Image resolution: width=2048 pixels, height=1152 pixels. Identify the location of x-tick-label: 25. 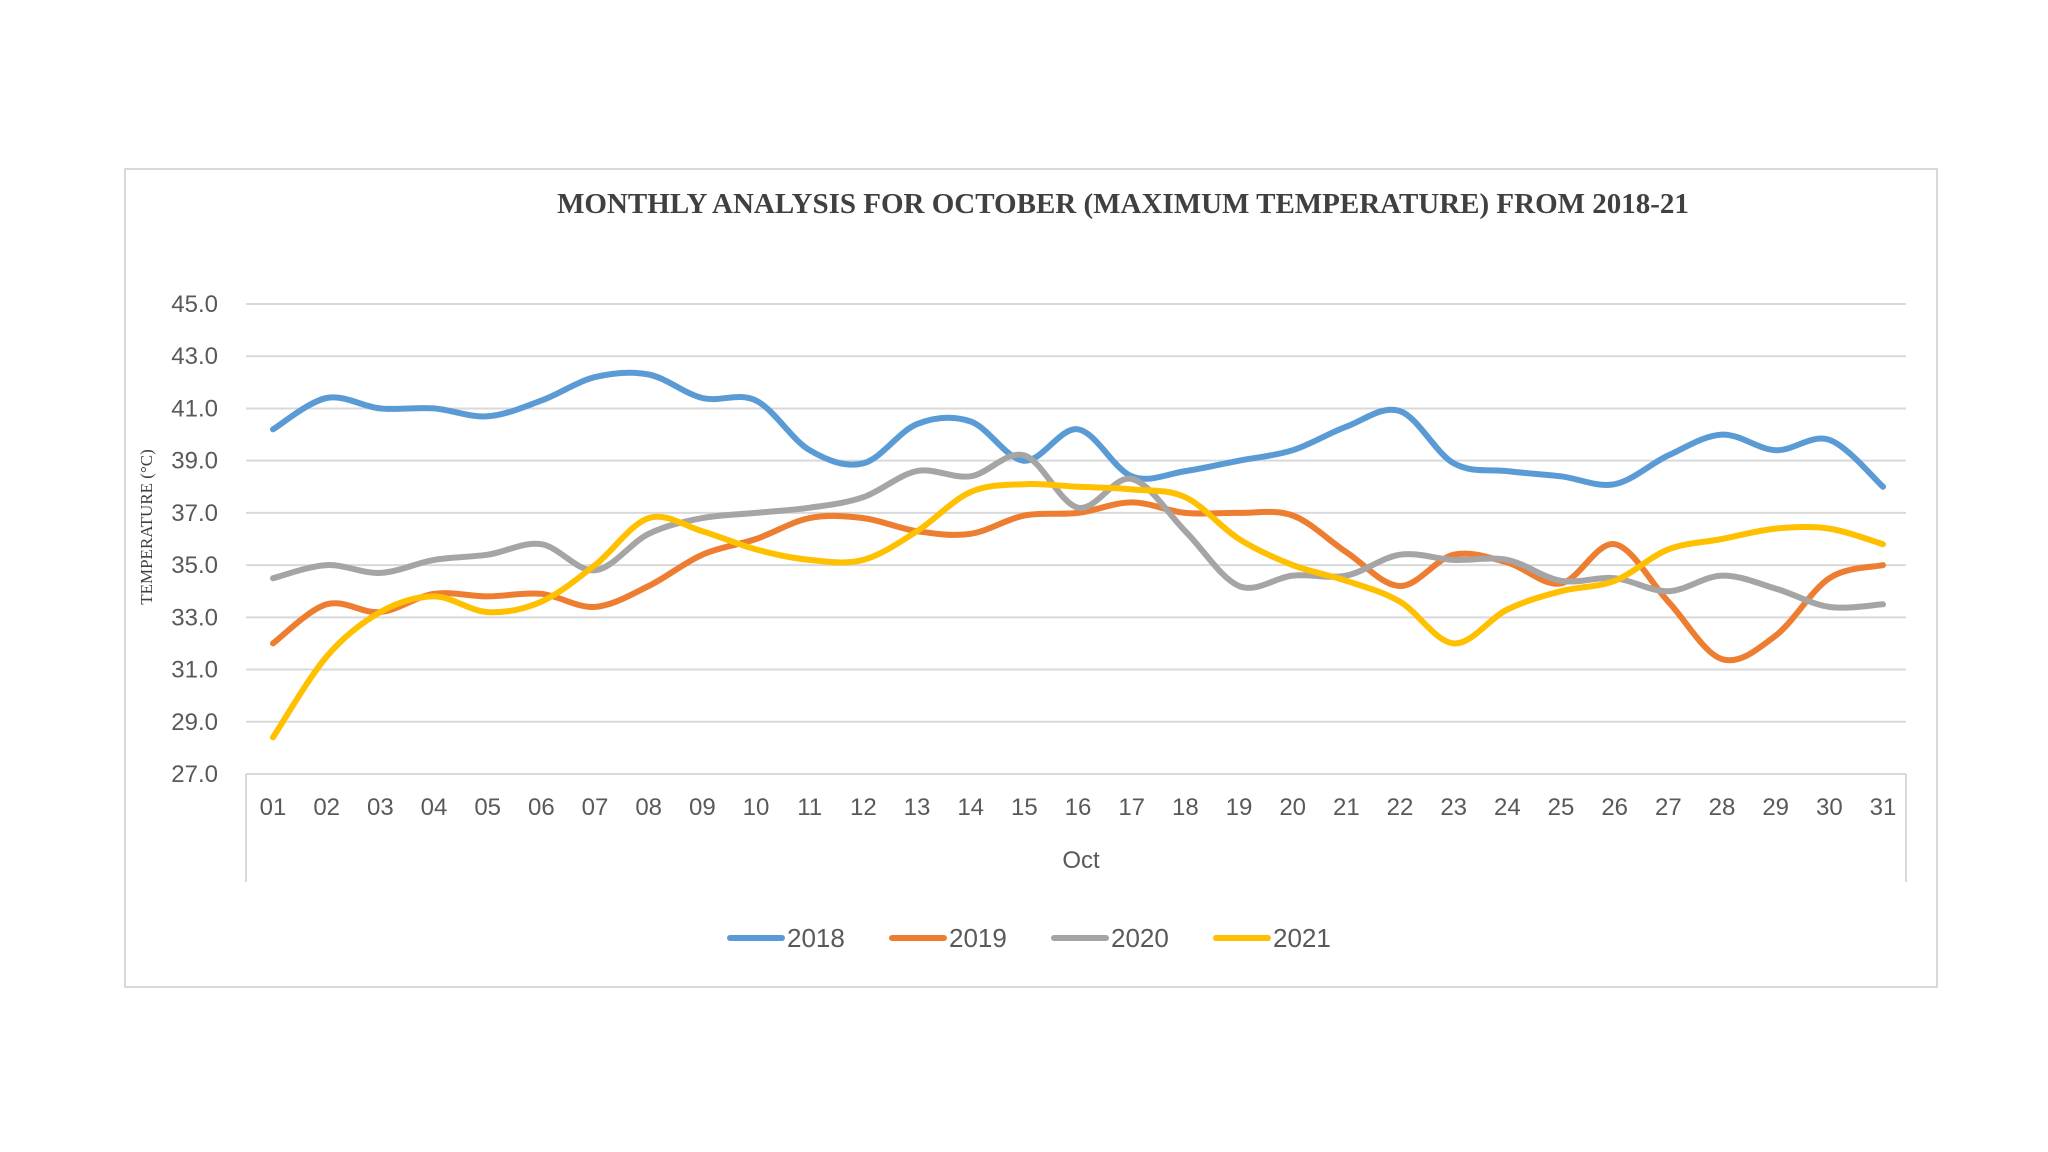
(1561, 807).